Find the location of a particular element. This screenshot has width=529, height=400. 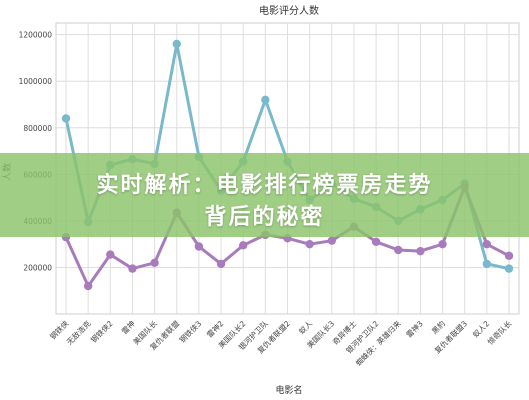

banner-subheadline: 背后的秘密 is located at coordinates (264, 217).